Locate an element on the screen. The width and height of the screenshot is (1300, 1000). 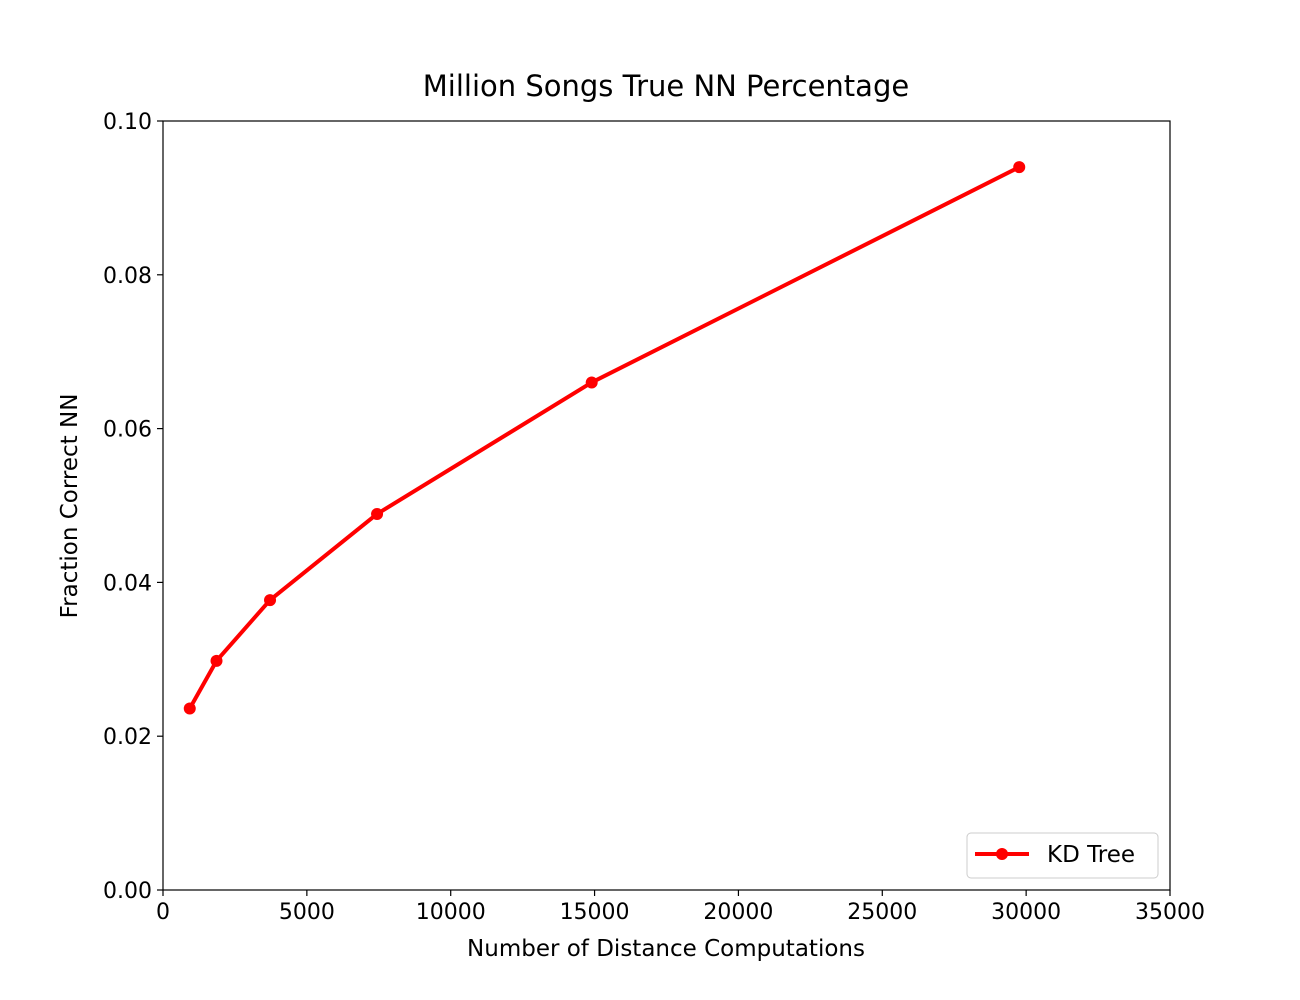
legend-marker-swatch is located at coordinates (1002, 854).